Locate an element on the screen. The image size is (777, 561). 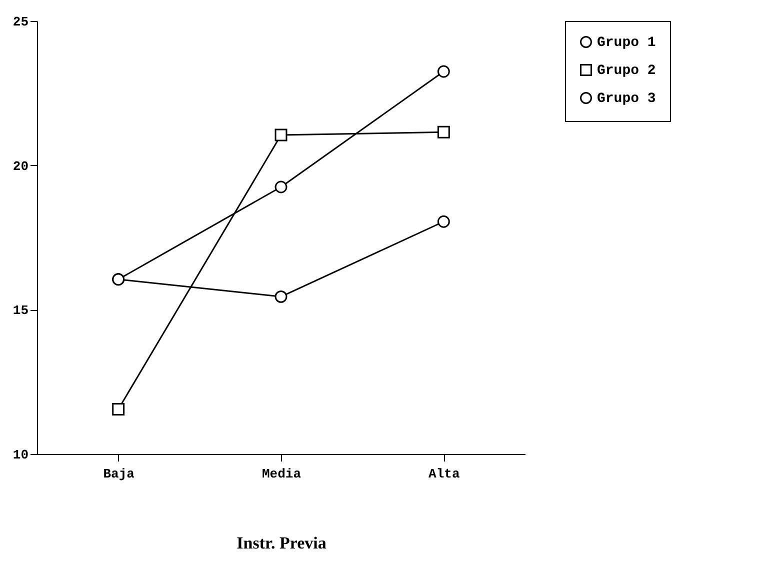
x-axis-title: Instr. Previa is located at coordinates (281, 543).